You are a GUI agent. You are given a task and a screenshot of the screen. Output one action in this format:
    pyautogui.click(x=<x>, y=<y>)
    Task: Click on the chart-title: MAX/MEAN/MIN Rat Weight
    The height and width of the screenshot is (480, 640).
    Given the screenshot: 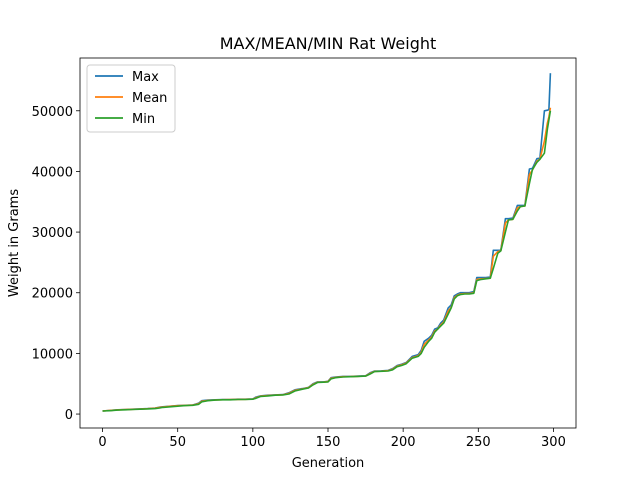 What is the action you would take?
    pyautogui.click(x=328, y=43)
    